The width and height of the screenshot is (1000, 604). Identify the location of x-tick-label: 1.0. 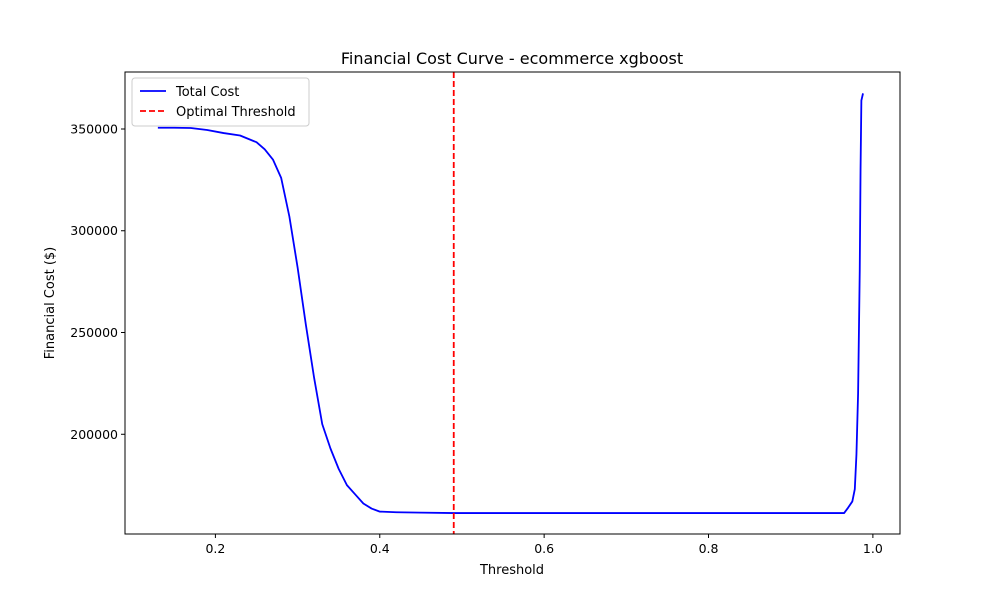
(873, 548).